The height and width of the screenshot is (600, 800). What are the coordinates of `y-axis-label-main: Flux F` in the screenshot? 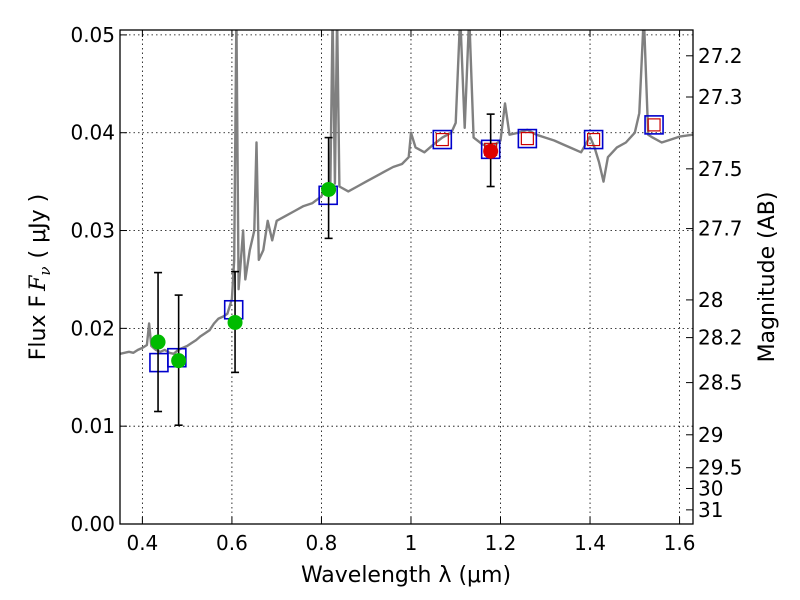 It's located at (38, 327).